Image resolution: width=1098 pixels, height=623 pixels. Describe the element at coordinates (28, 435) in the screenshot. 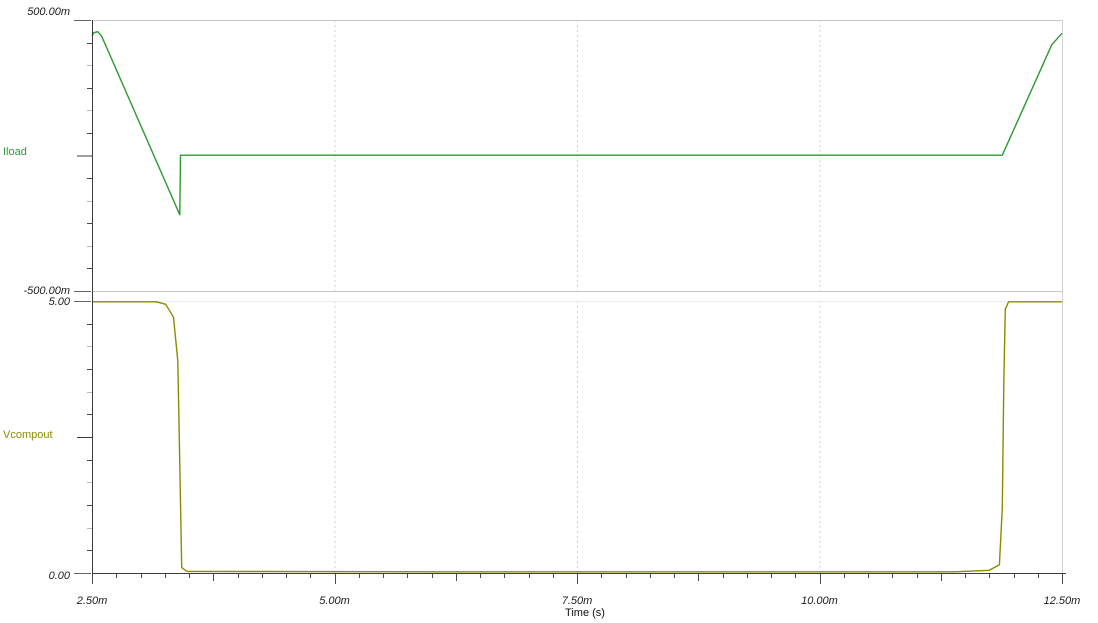

I see `vcompout-series-label: Vcompout` at that location.